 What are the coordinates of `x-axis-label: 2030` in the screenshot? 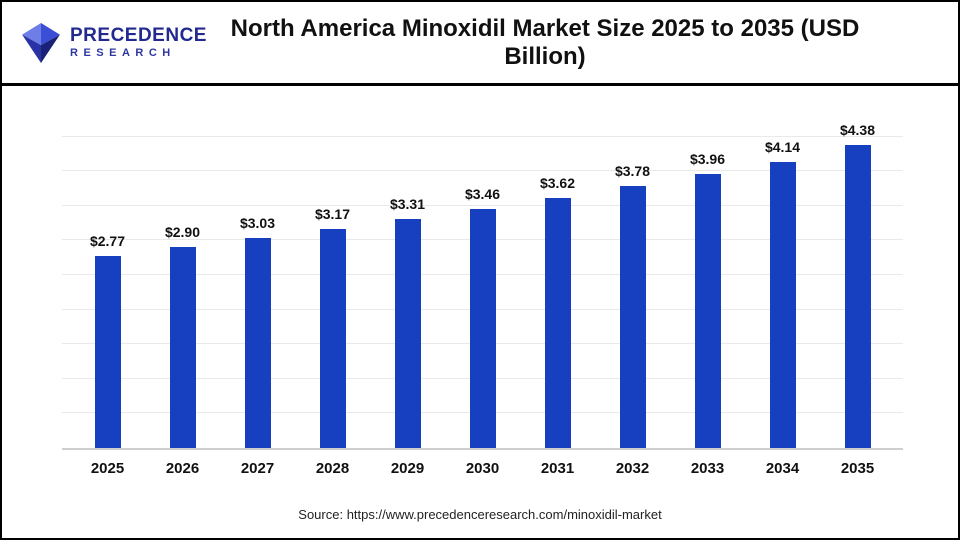 It's located at (482, 468).